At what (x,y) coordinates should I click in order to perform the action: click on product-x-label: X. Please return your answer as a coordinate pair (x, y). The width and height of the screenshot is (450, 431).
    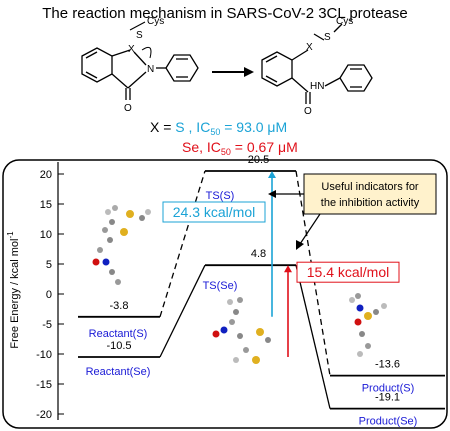
    Looking at the image, I should click on (309, 47).